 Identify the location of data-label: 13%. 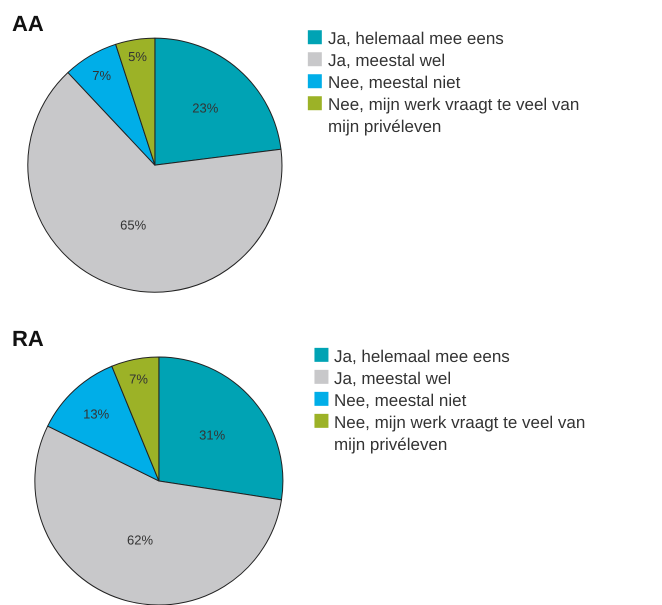
(96, 414).